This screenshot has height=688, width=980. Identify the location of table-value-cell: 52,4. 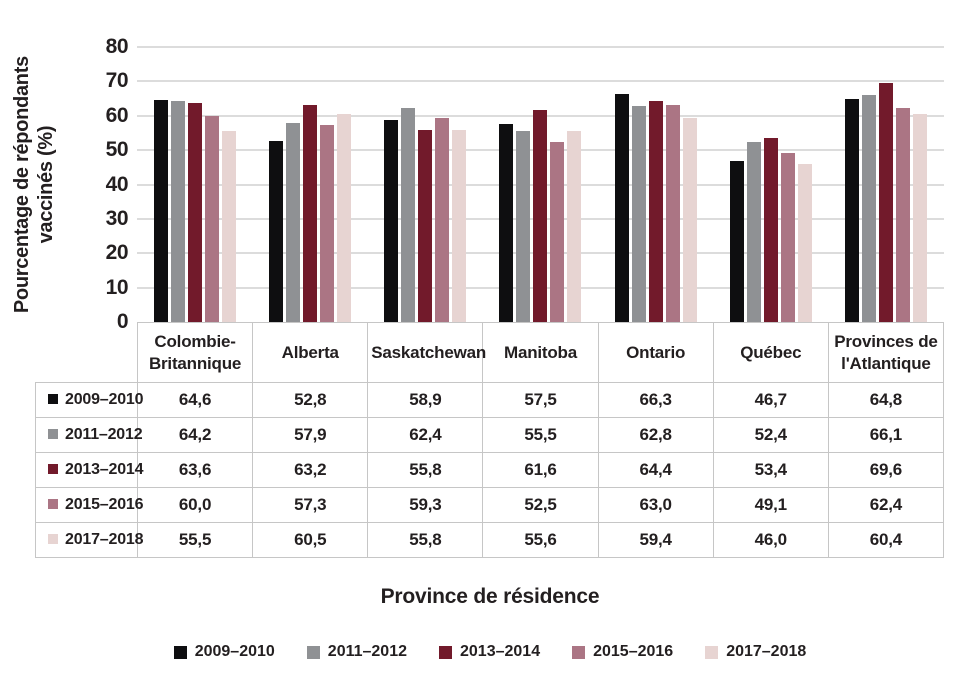
(770, 435).